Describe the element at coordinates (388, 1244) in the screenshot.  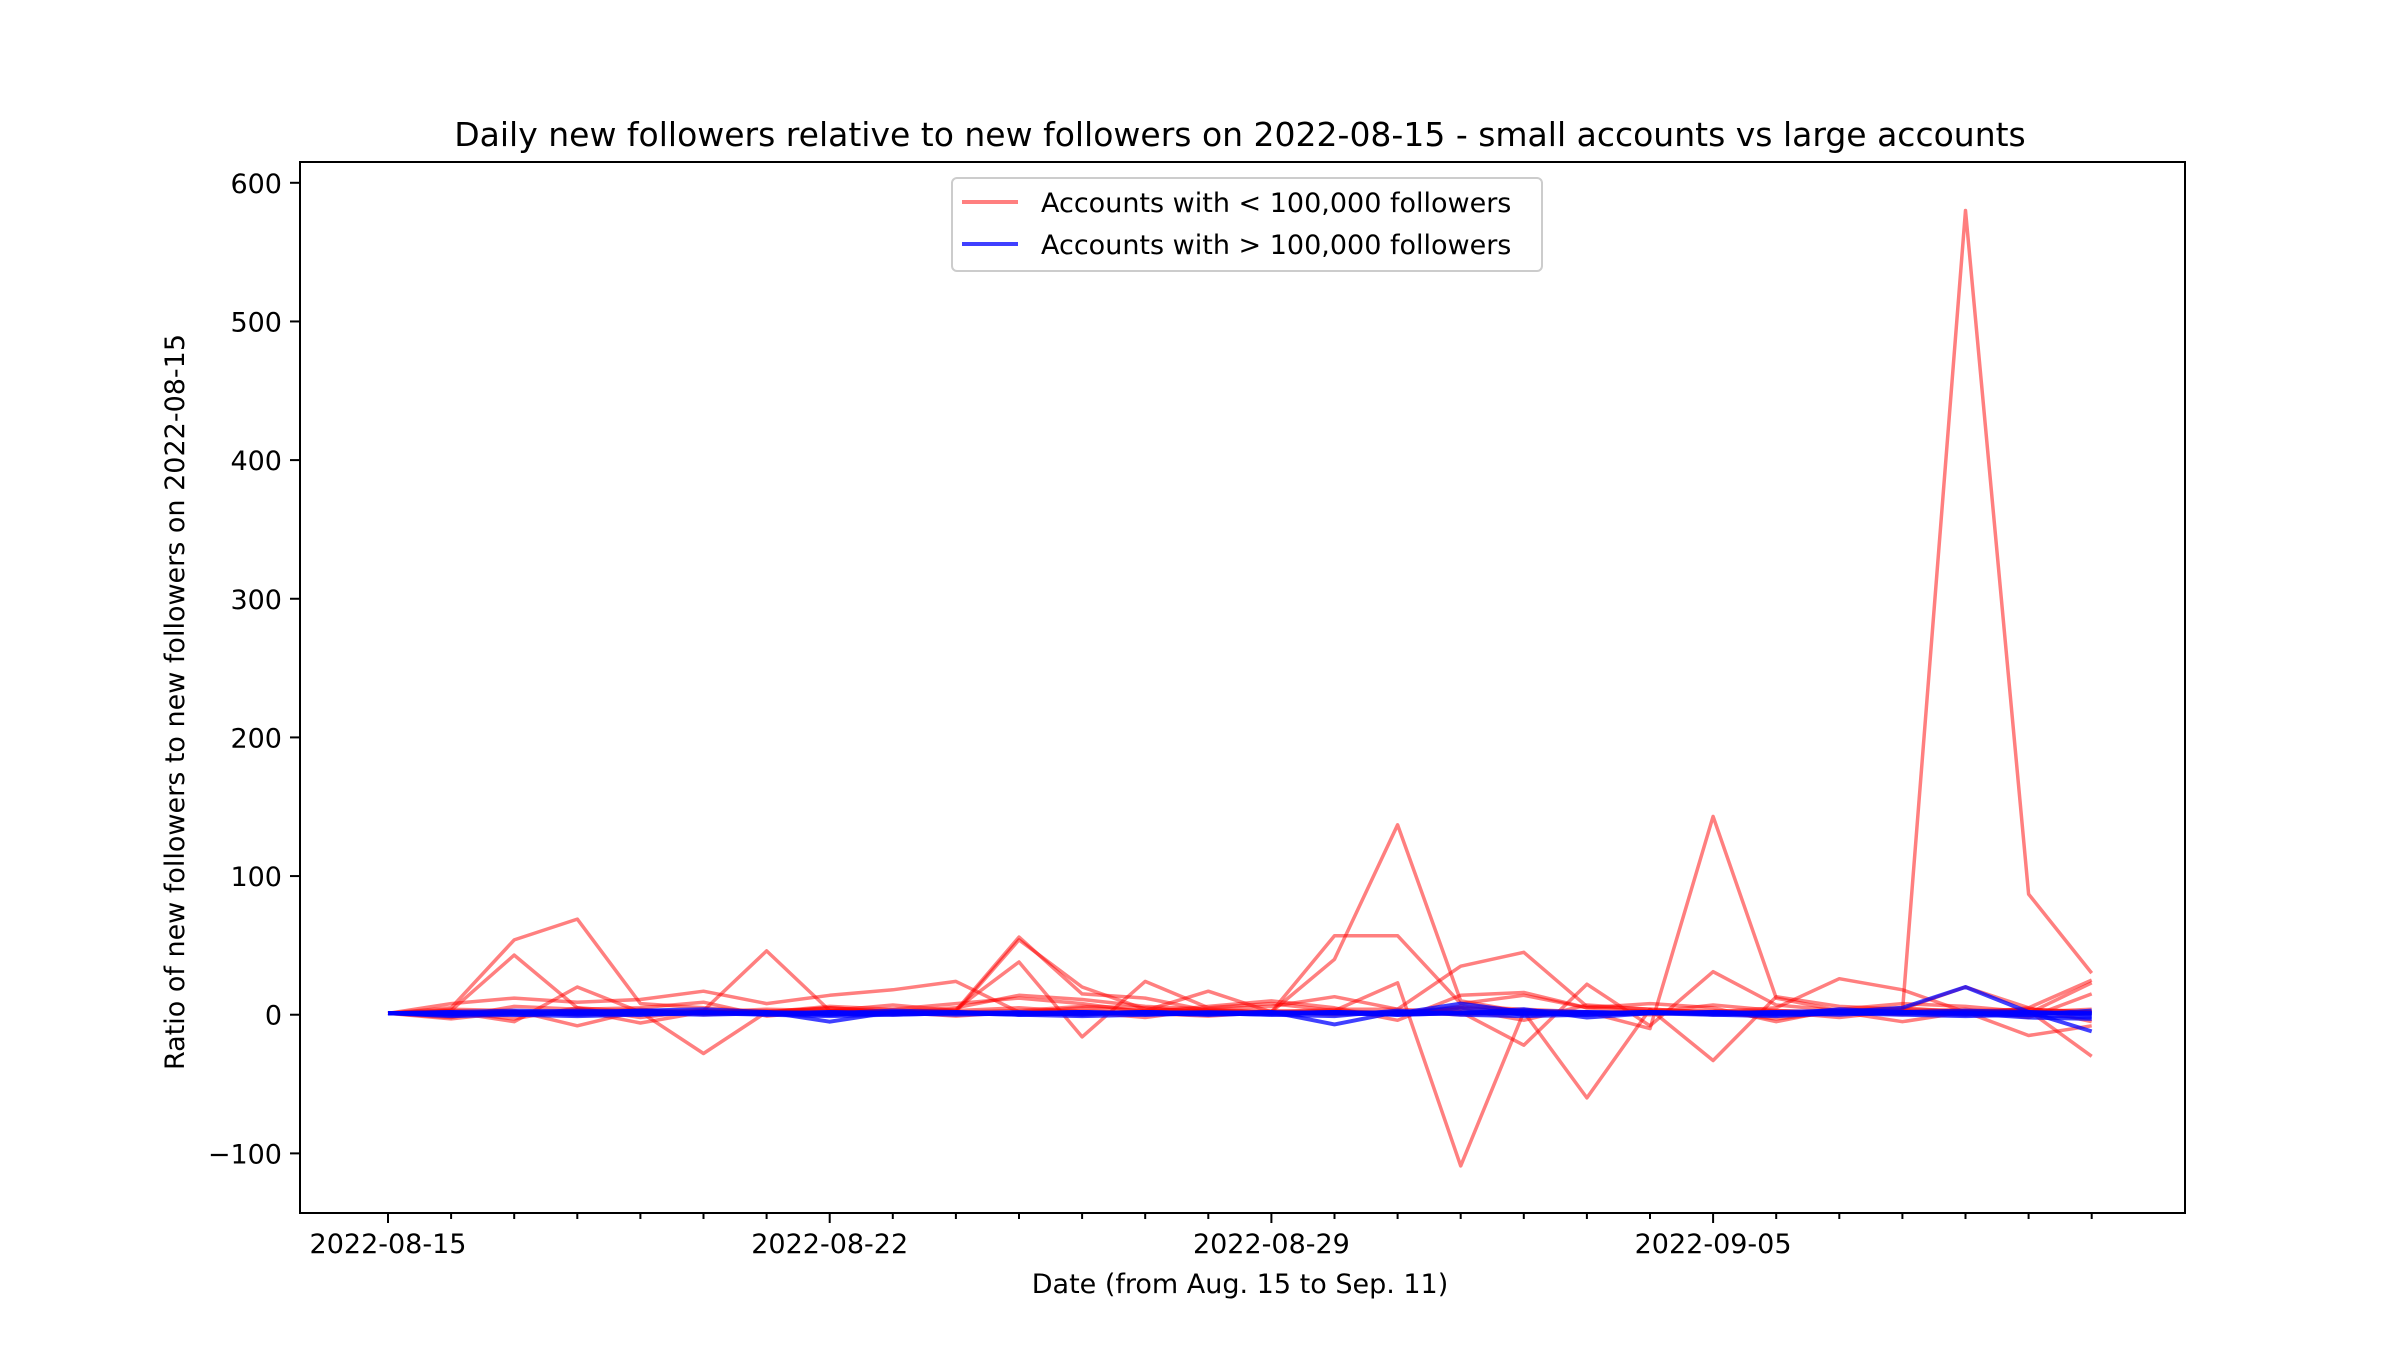
I see `x-tick-label: 2022-08-15` at that location.